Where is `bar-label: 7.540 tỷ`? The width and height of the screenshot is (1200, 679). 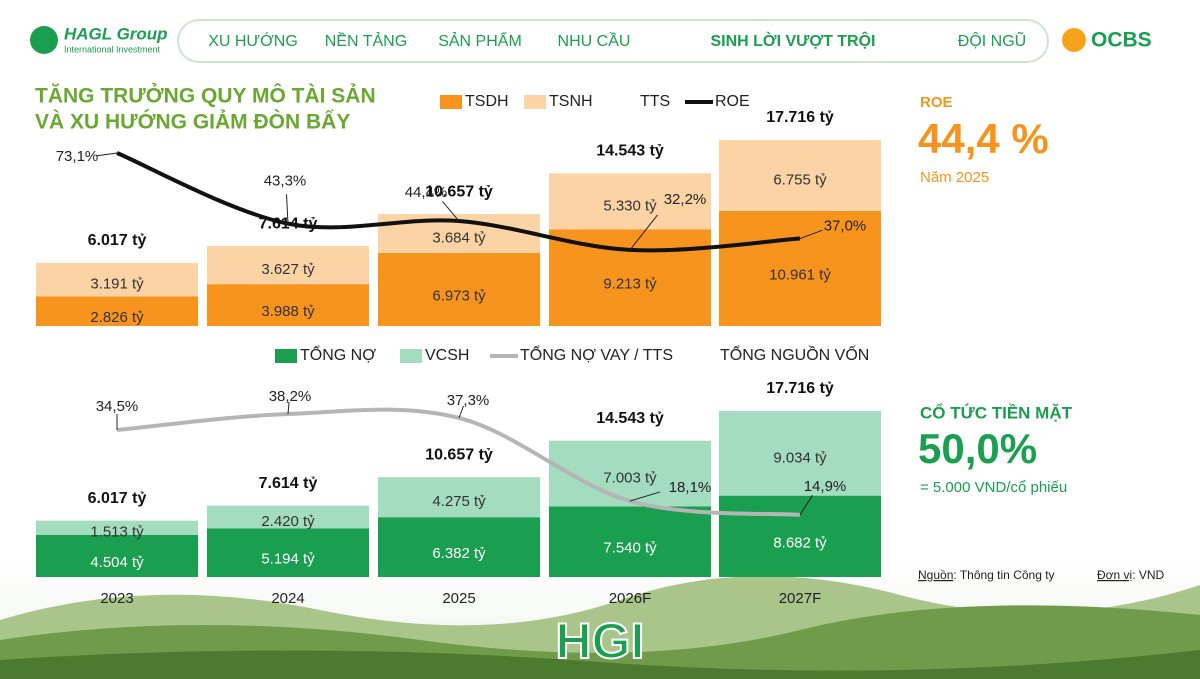 bar-label: 7.540 tỷ is located at coordinates (630, 548).